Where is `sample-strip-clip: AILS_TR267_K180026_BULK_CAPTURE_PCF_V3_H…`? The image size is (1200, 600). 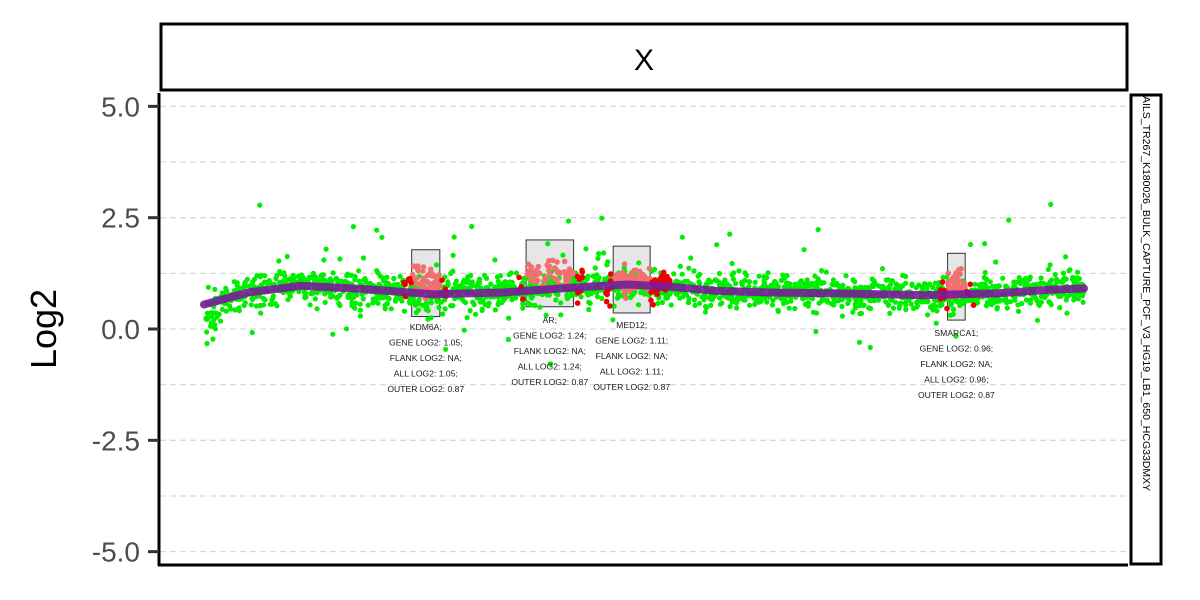
sample-strip-clip: AILS_TR267_K180026_BULK_CAPTURE_PCF_V3_H… is located at coordinates (1146, 293).